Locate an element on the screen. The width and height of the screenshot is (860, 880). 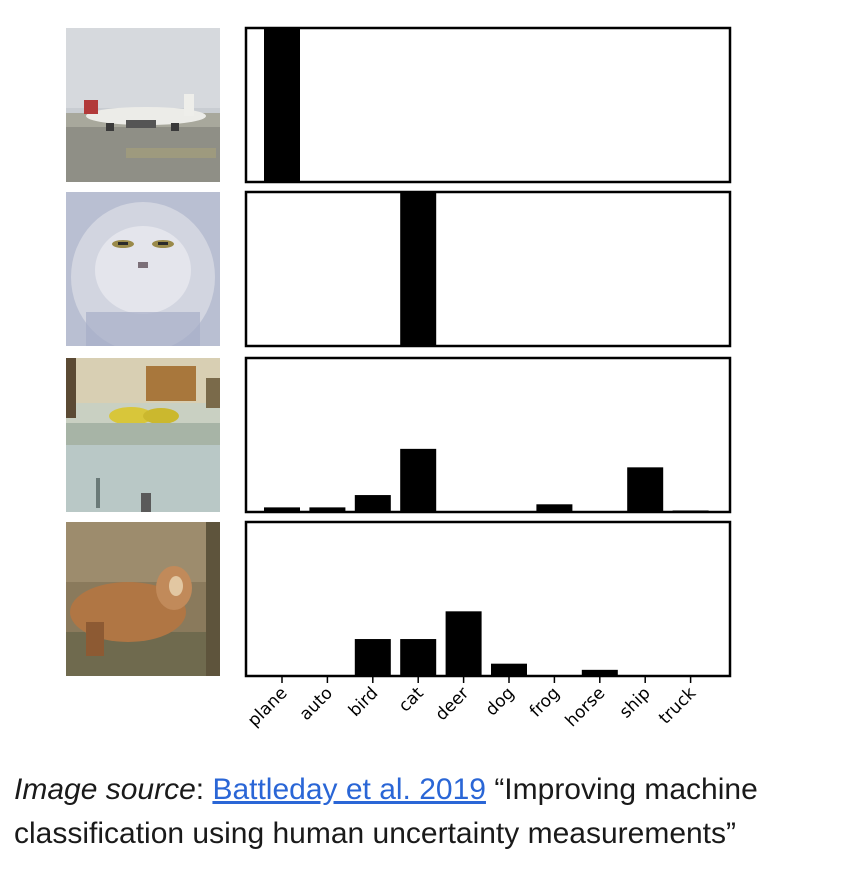
airplane-thumbnail is located at coordinates (143, 105).